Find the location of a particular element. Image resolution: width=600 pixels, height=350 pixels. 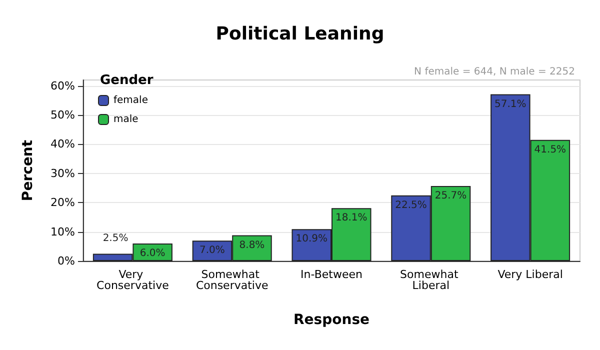

chart-title: Political Leaning is located at coordinates (300, 34).